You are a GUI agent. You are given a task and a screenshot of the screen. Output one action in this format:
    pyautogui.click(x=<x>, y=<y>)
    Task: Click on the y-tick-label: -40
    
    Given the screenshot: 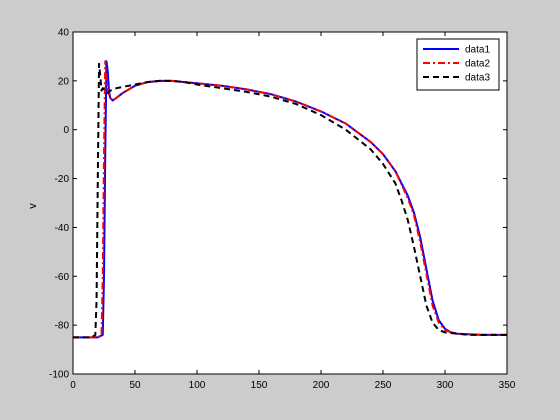 What is the action you would take?
    pyautogui.click(x=62, y=228)
    